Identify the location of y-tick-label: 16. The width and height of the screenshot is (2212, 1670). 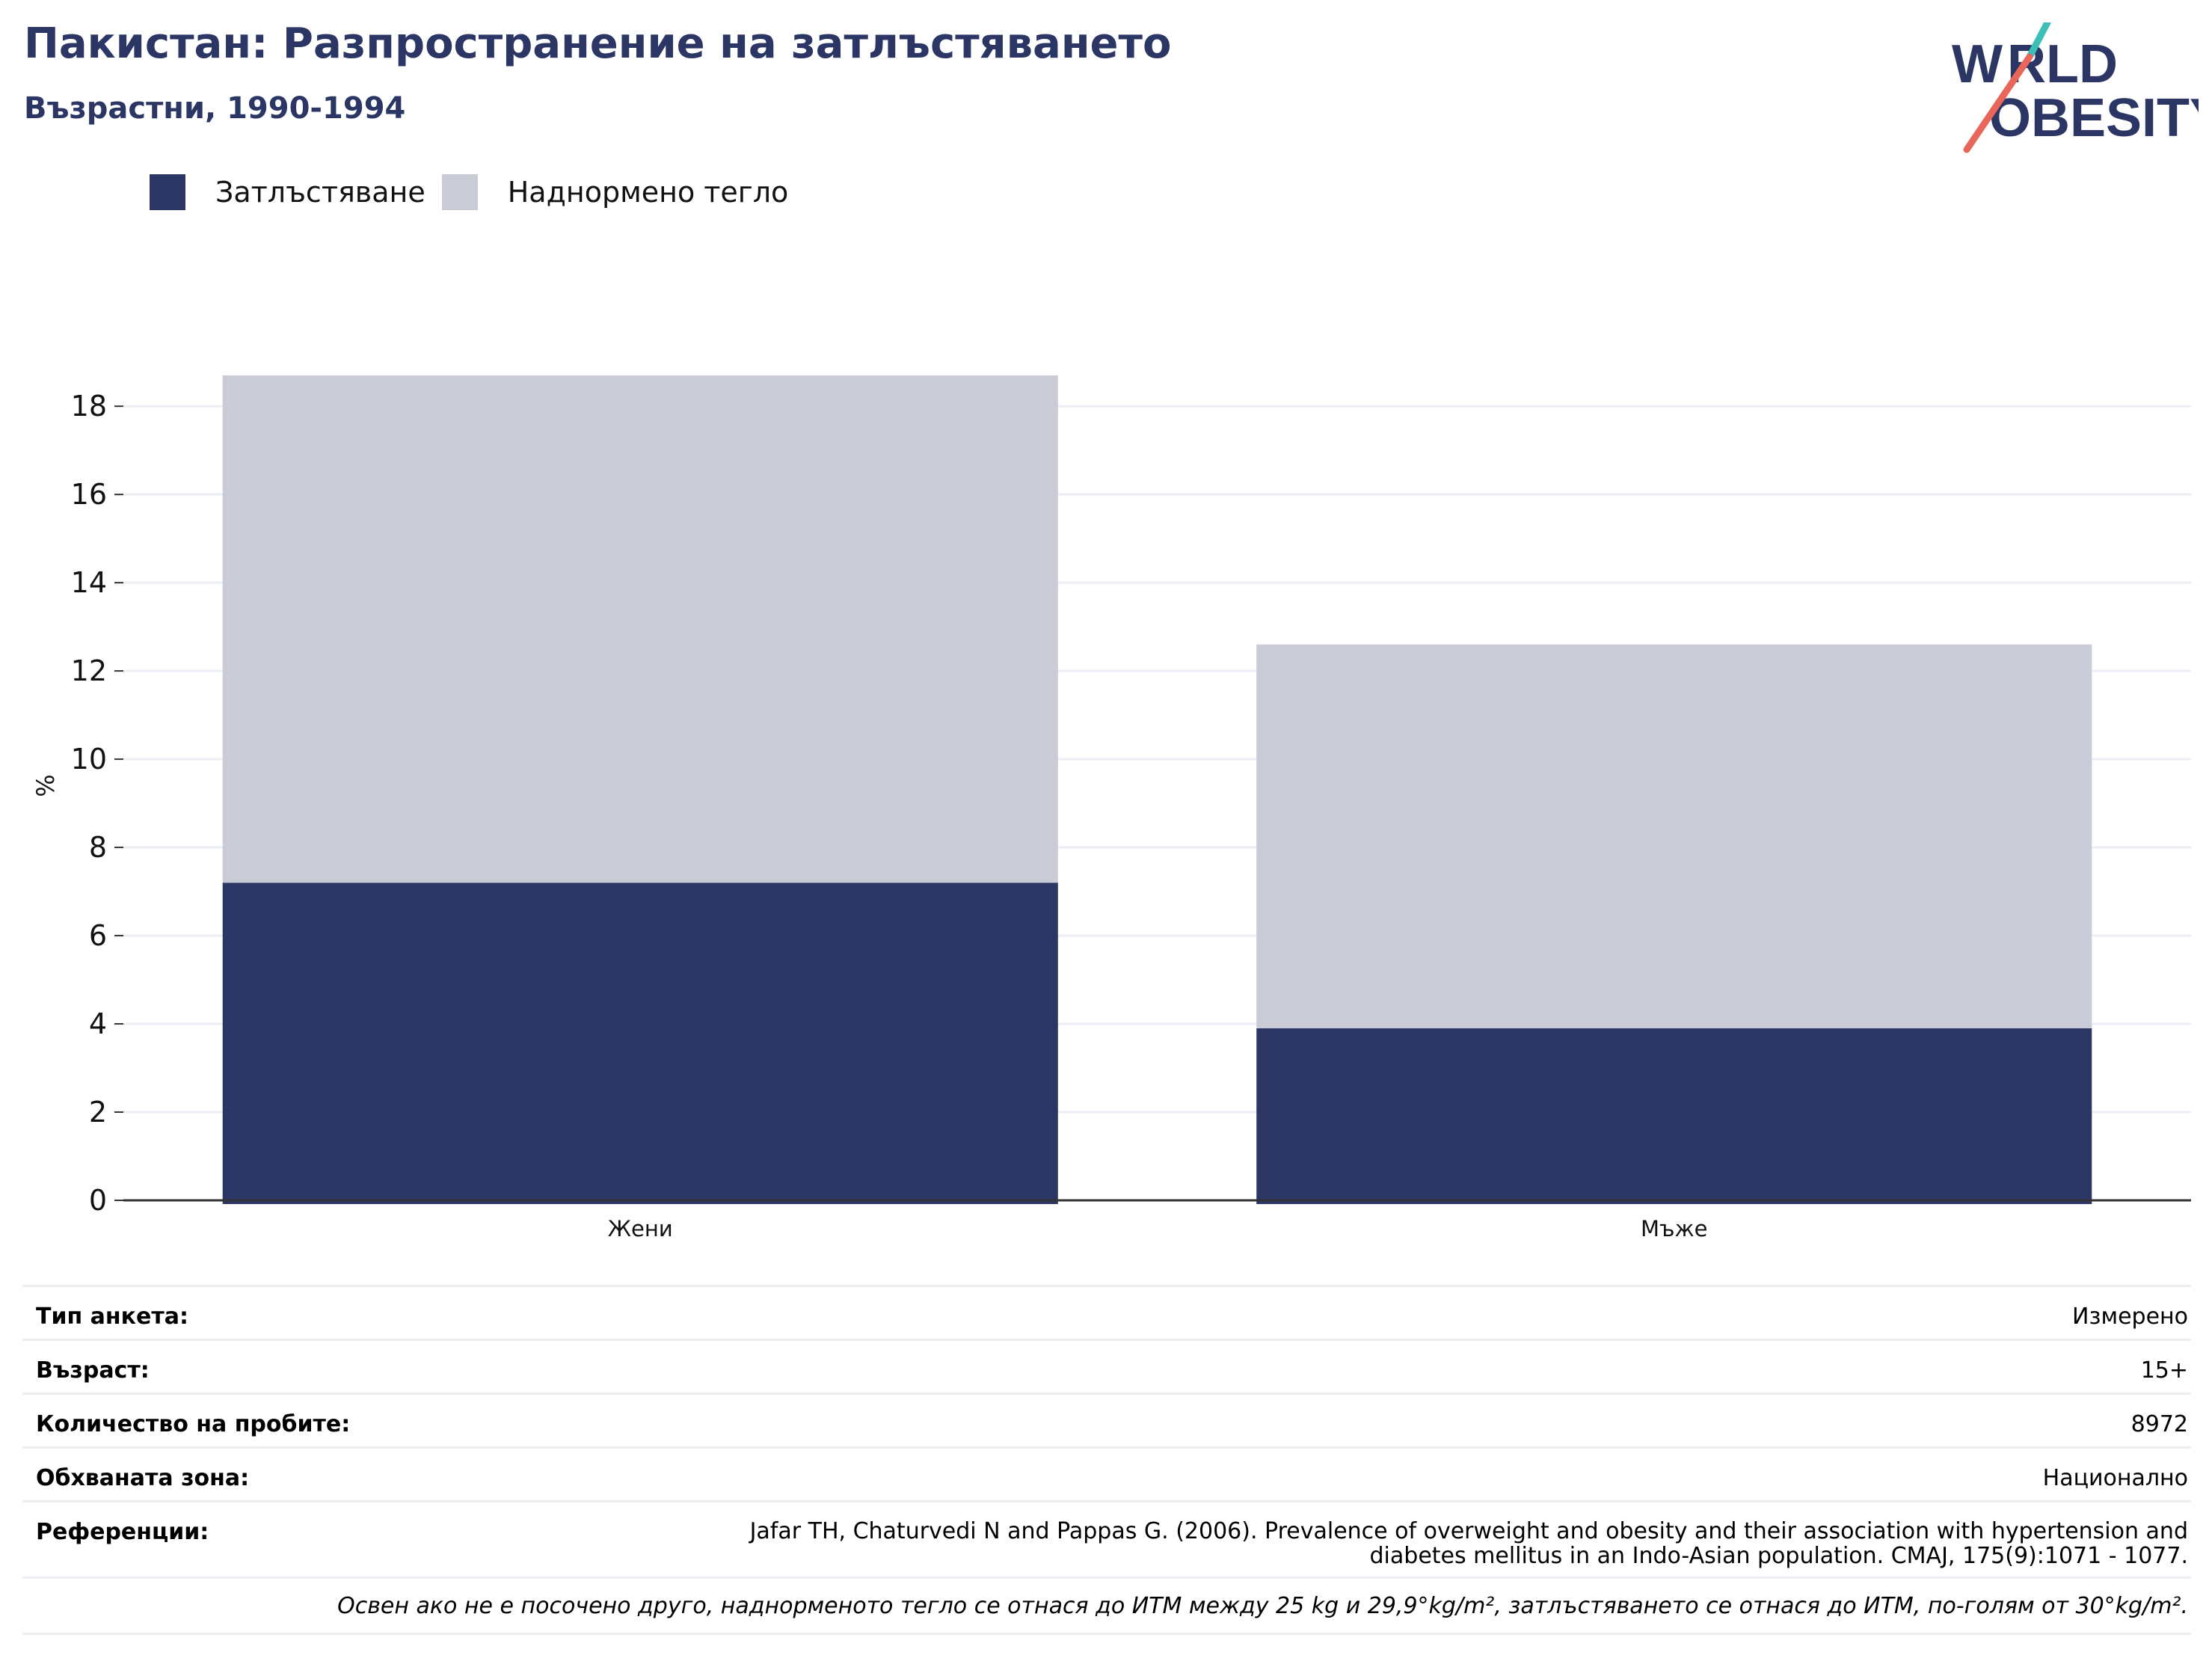
(89, 494).